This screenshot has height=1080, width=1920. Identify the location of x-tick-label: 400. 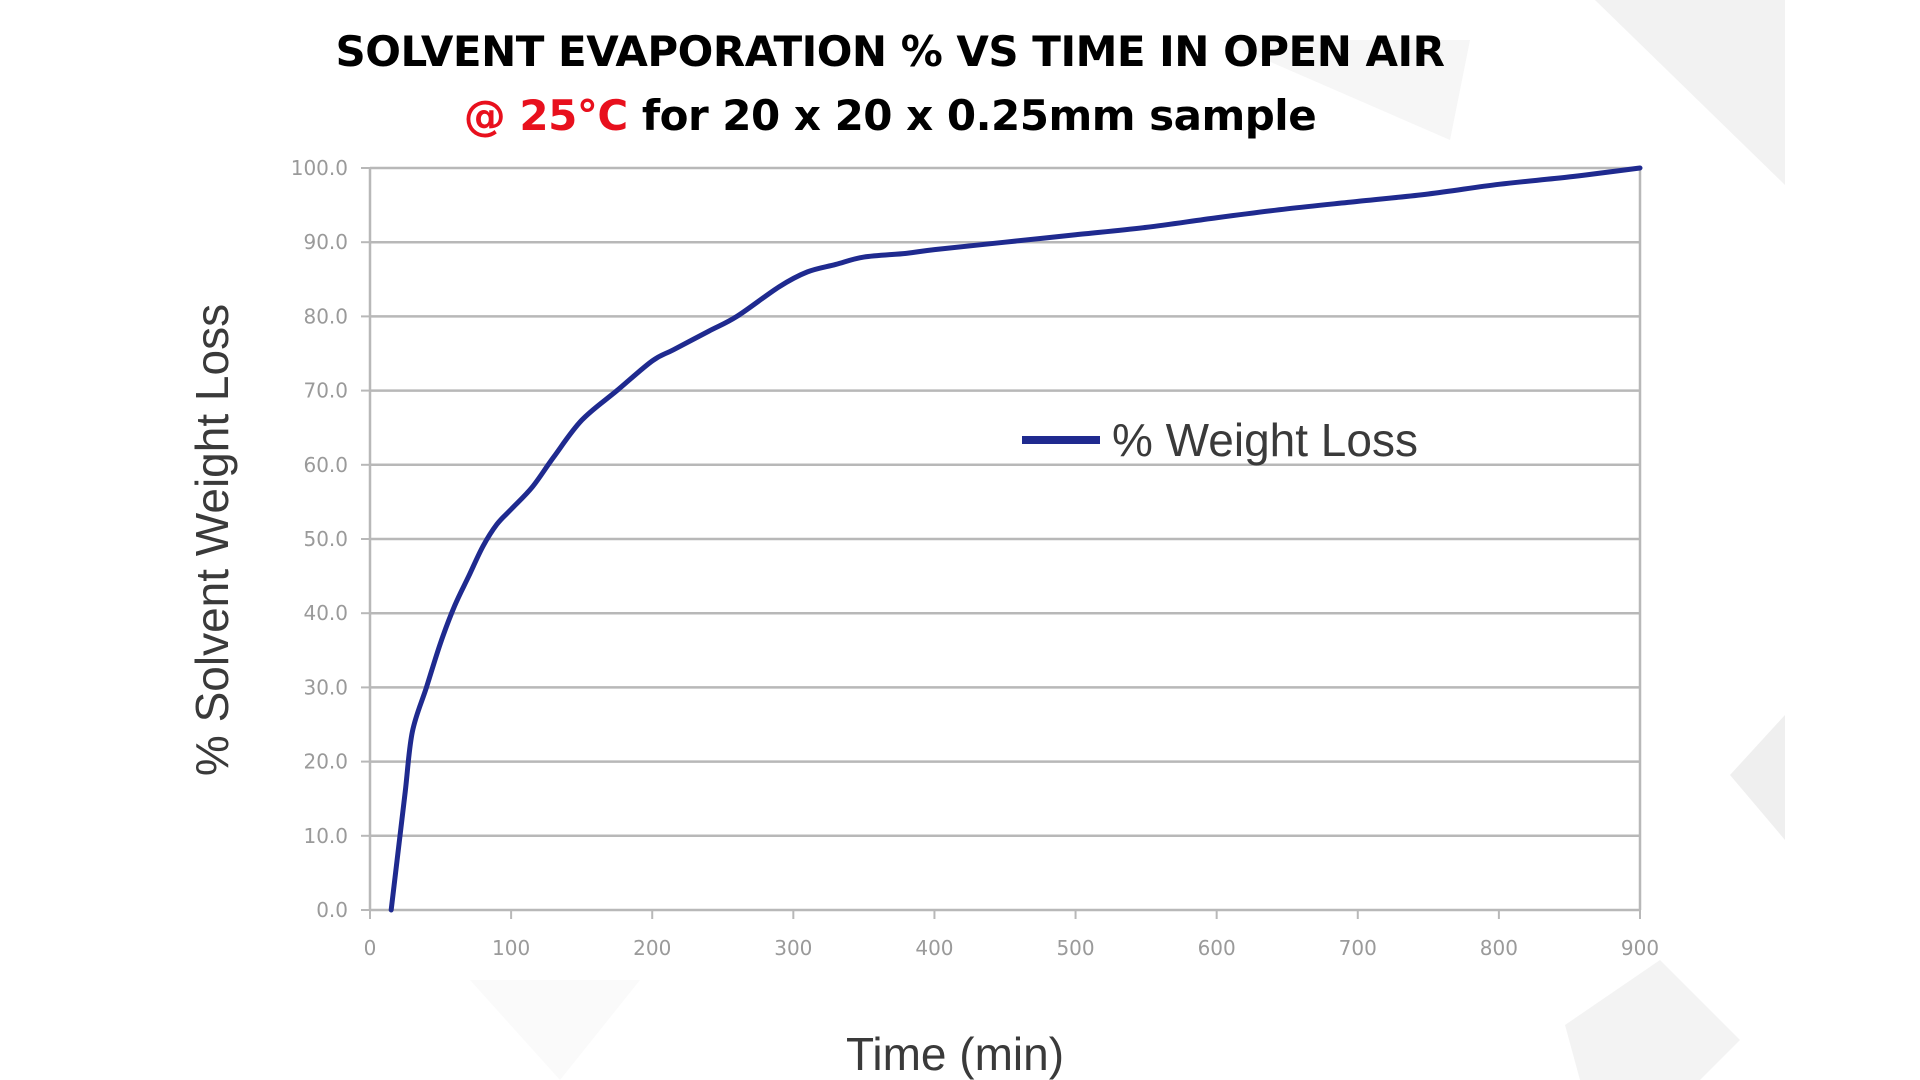
(934, 948).